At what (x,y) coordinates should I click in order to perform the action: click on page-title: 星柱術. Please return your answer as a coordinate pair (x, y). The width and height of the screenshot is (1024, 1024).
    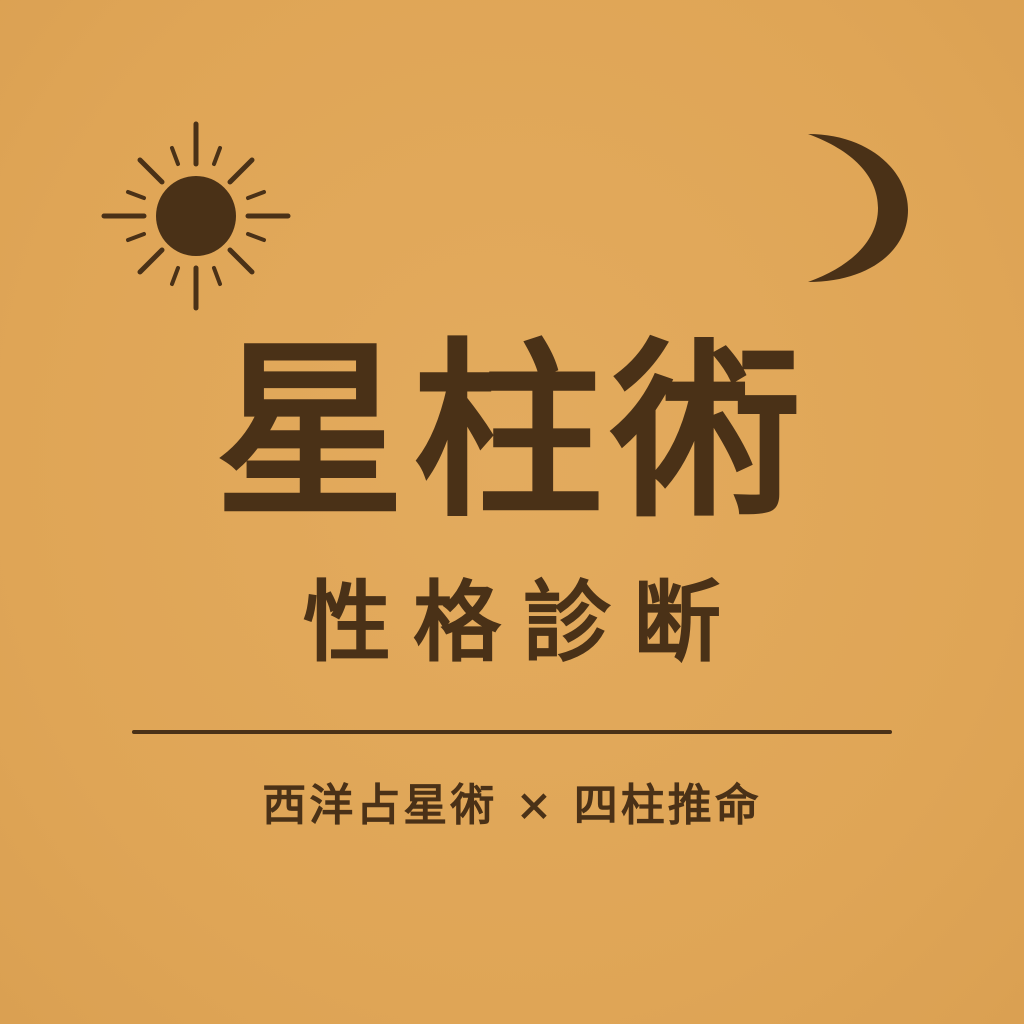
    Looking at the image, I should click on (511, 431).